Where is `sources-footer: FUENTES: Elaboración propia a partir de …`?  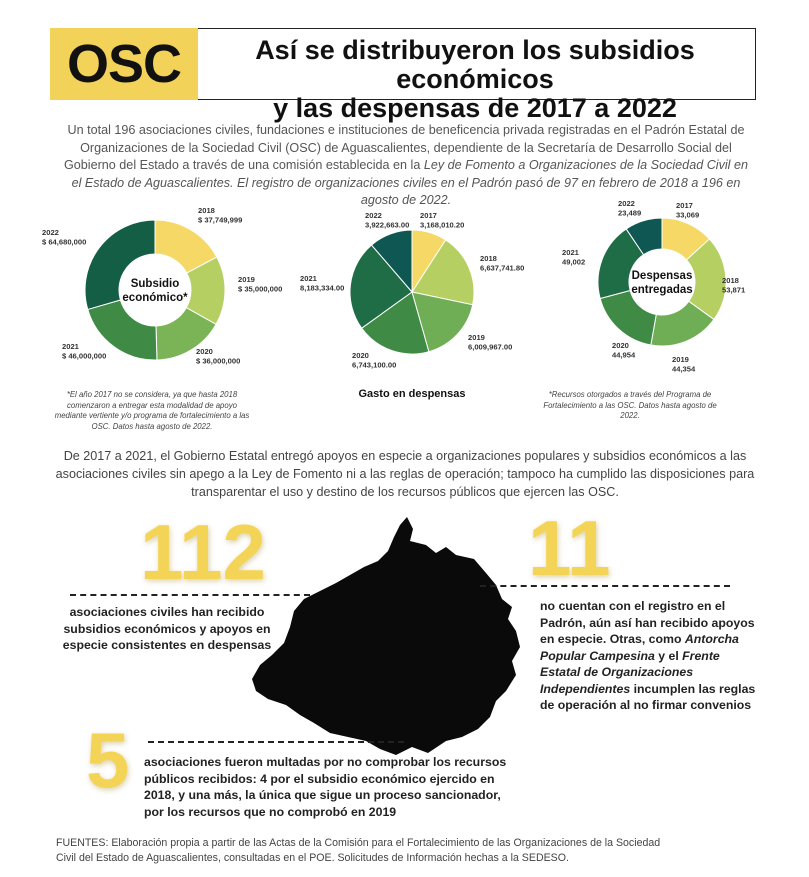
sources-footer: FUENTES: Elaboración propia a partir de … is located at coordinates (406, 851).